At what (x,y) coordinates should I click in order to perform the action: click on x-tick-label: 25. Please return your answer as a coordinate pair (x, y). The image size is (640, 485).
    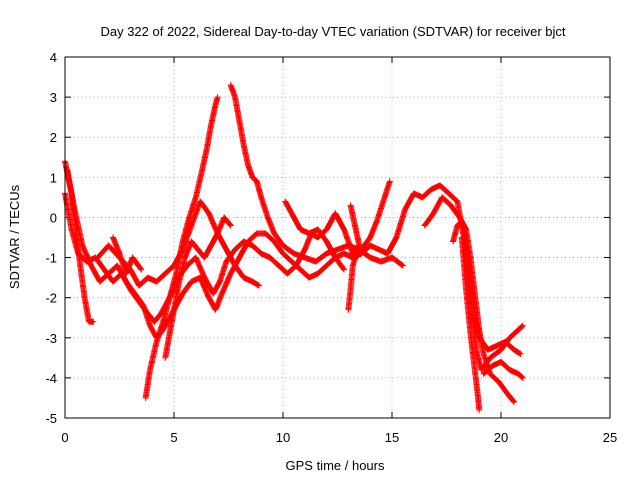
    Looking at the image, I should click on (610, 437).